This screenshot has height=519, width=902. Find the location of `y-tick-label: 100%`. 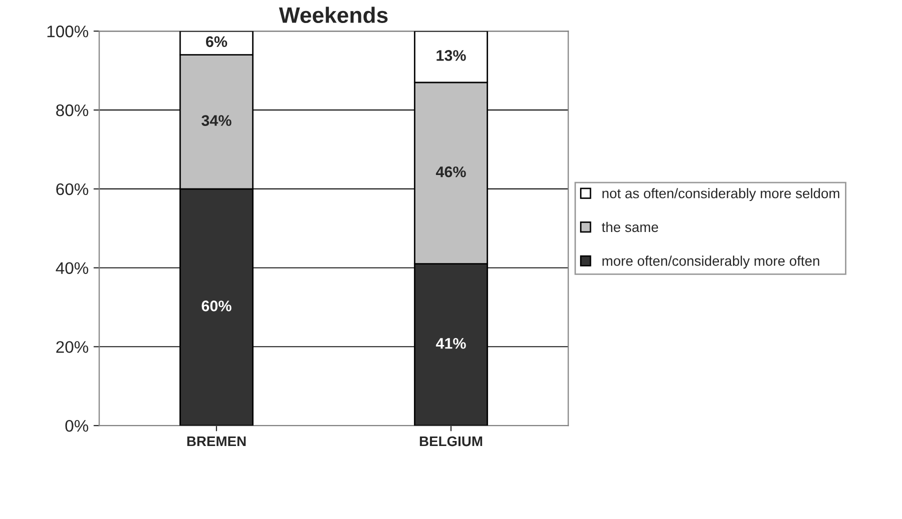

y-tick-label: 100% is located at coordinates (67, 32).